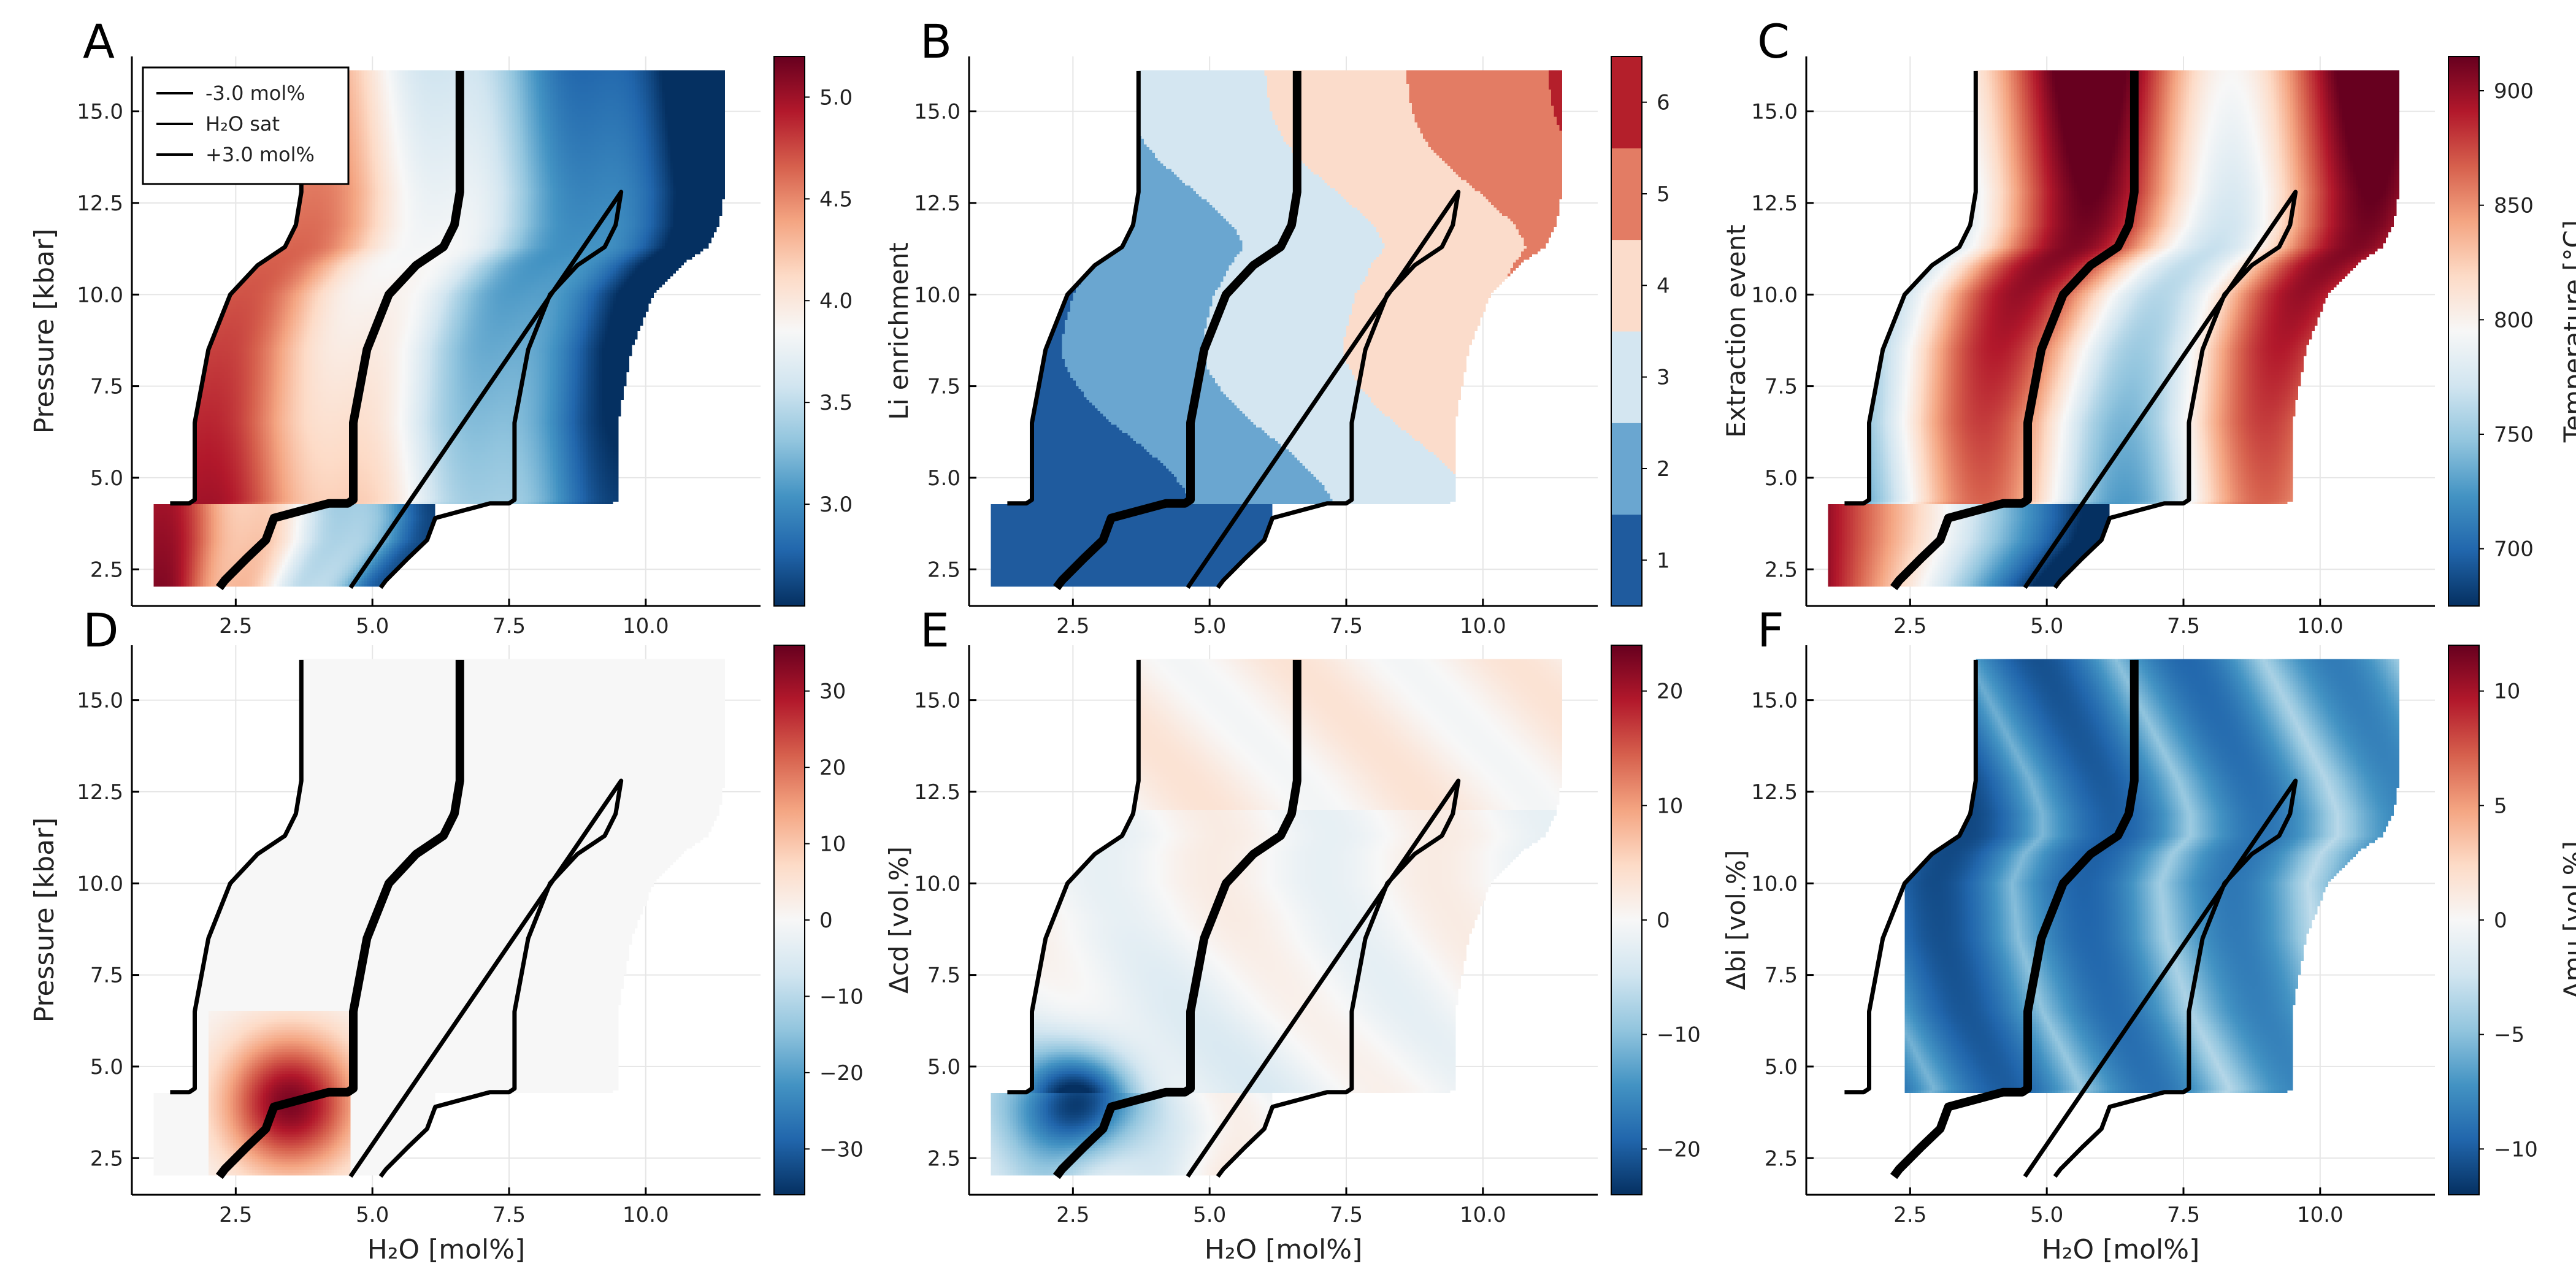 The image size is (2576, 1288). Describe the element at coordinates (936, 41) in the screenshot. I see `panel-letter: B` at that location.